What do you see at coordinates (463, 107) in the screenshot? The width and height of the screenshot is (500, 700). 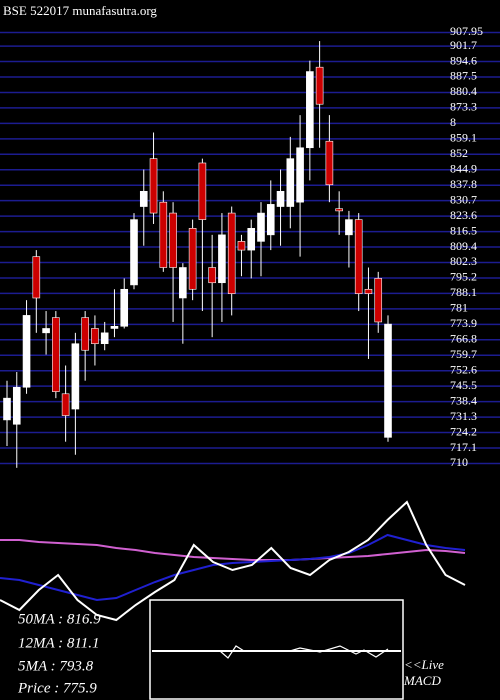 I see `y-tick-label: 873.3` at bounding box center [463, 107].